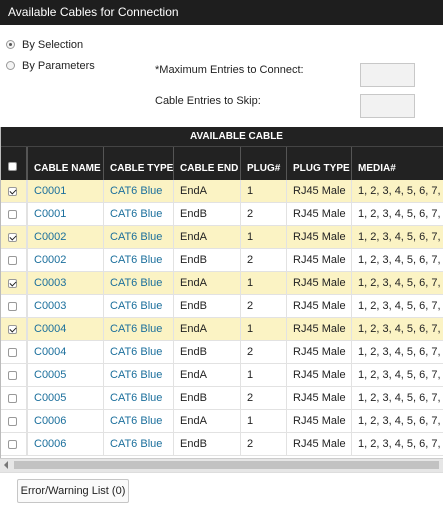 Image resolution: width=443 pixels, height=509 pixels. What do you see at coordinates (206, 163) in the screenshot?
I see `column-header: CABLE END` at bounding box center [206, 163].